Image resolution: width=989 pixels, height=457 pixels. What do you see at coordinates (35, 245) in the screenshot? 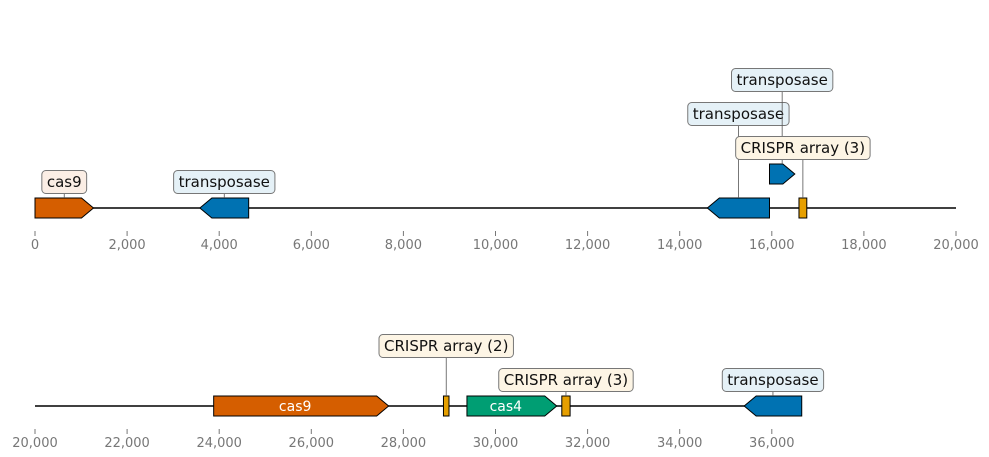
I see `axis-tick-label: 0` at bounding box center [35, 245].